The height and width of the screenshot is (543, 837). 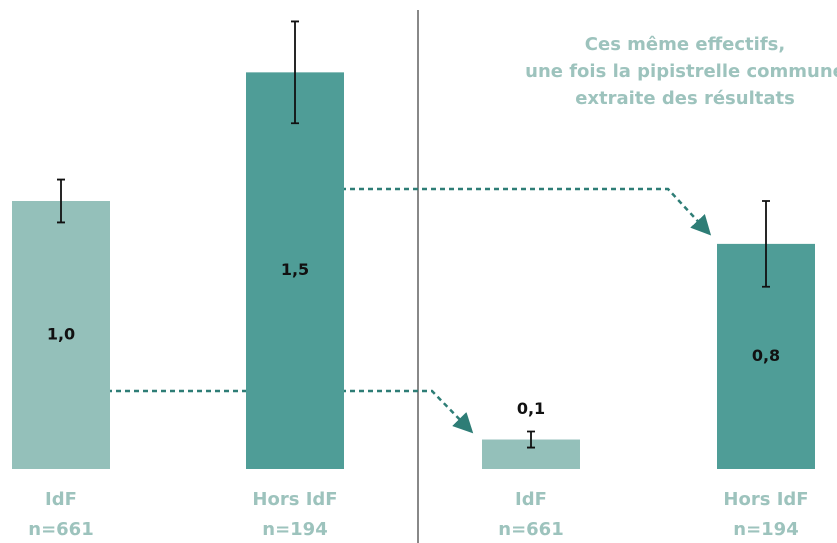 I want to click on annotation: Ces même effectifs,, so click(x=685, y=44).